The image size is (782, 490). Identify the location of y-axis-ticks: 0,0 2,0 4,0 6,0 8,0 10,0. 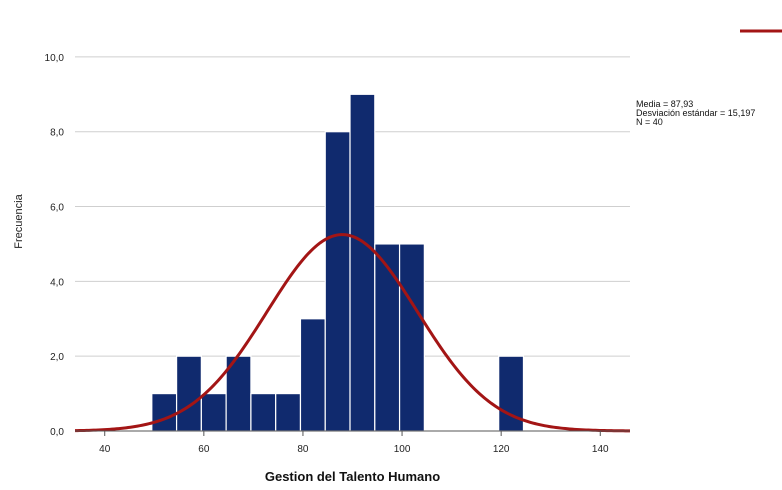
(55, 245).